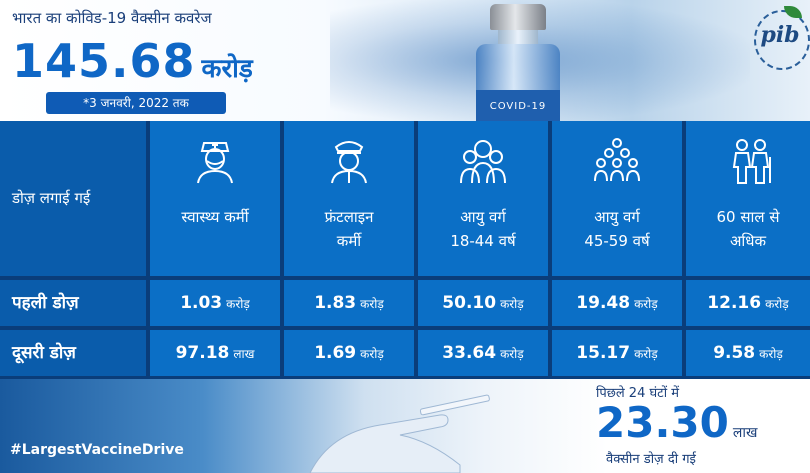 This screenshot has width=810, height=473. Describe the element at coordinates (335, 353) in the screenshot. I see `dose-value: 1.69` at that location.